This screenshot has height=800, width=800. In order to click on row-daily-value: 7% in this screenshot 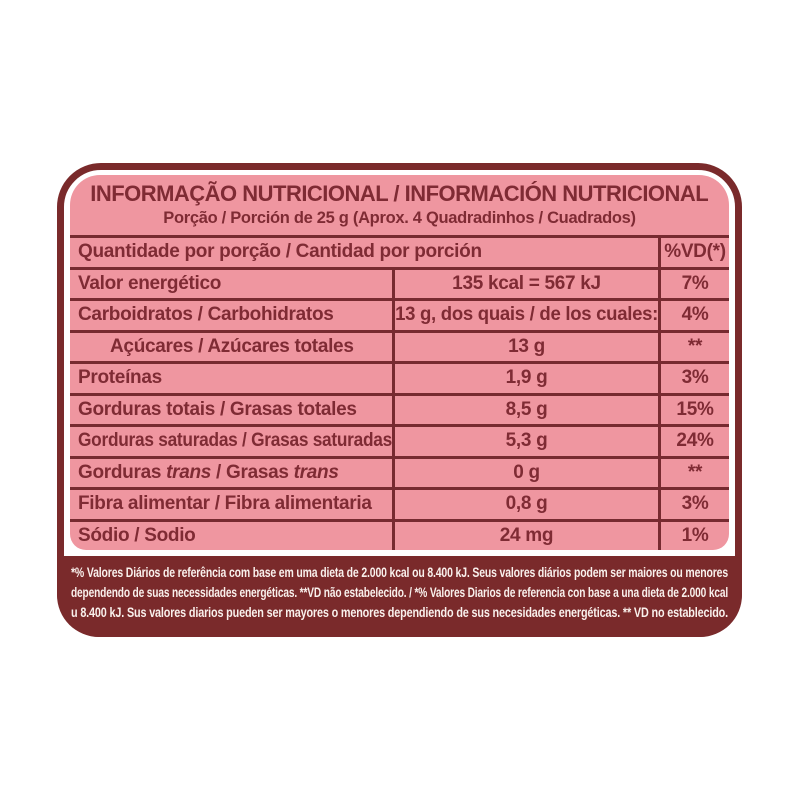, I will do `click(693, 283)`.